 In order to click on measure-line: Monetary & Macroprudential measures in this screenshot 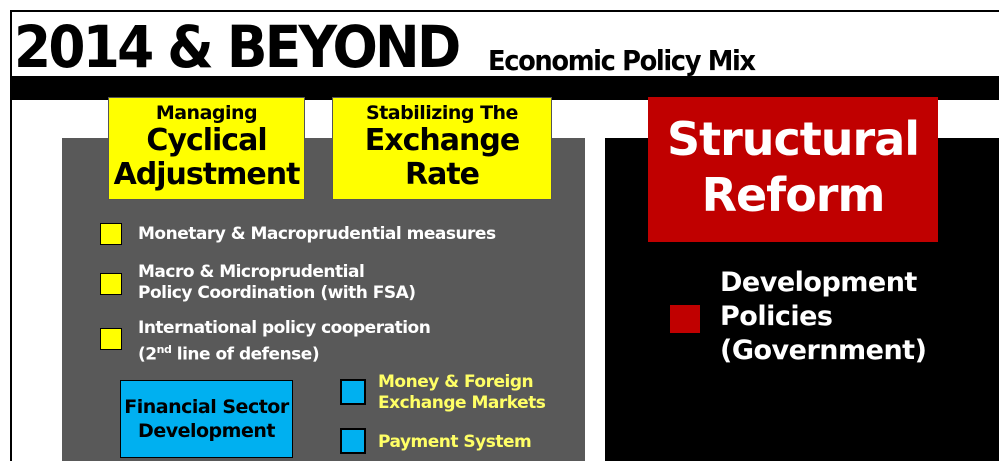, I will do `click(317, 234)`.